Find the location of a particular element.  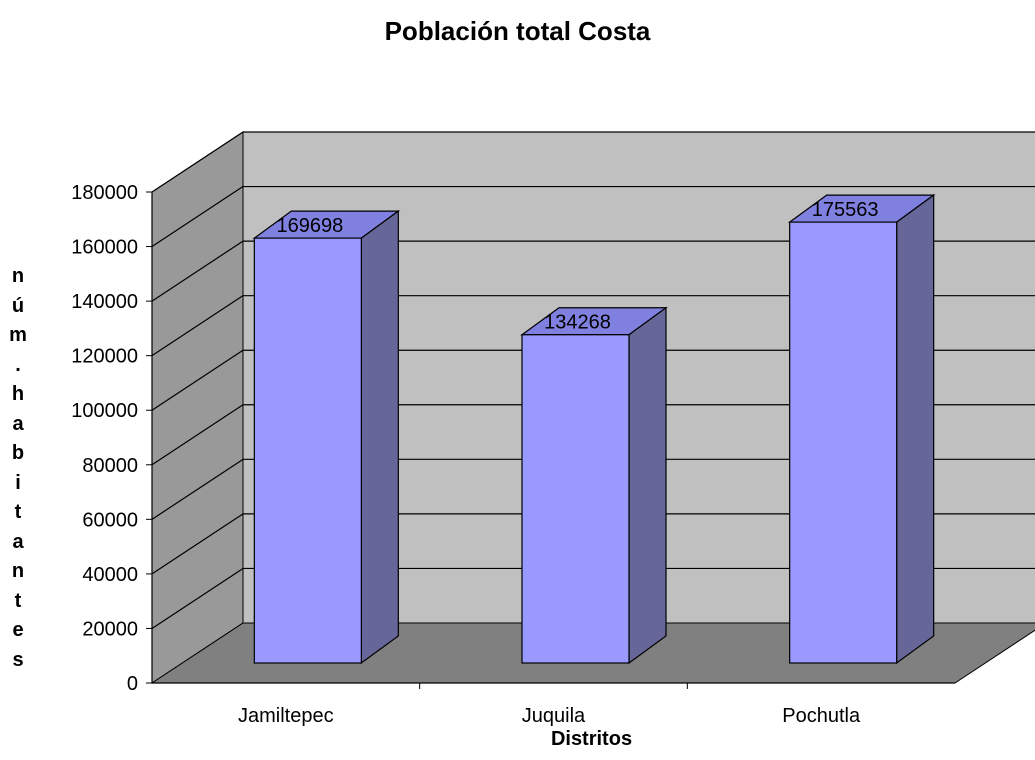

data-label: 175563 is located at coordinates (845, 210).